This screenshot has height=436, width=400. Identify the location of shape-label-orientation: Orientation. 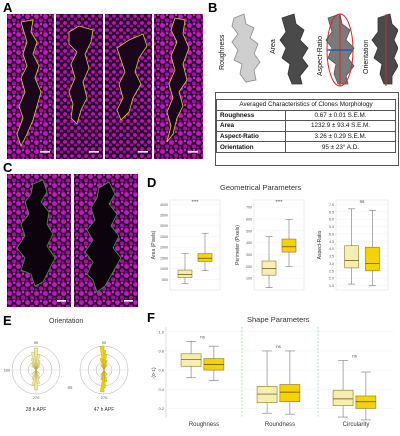
(366, 57).